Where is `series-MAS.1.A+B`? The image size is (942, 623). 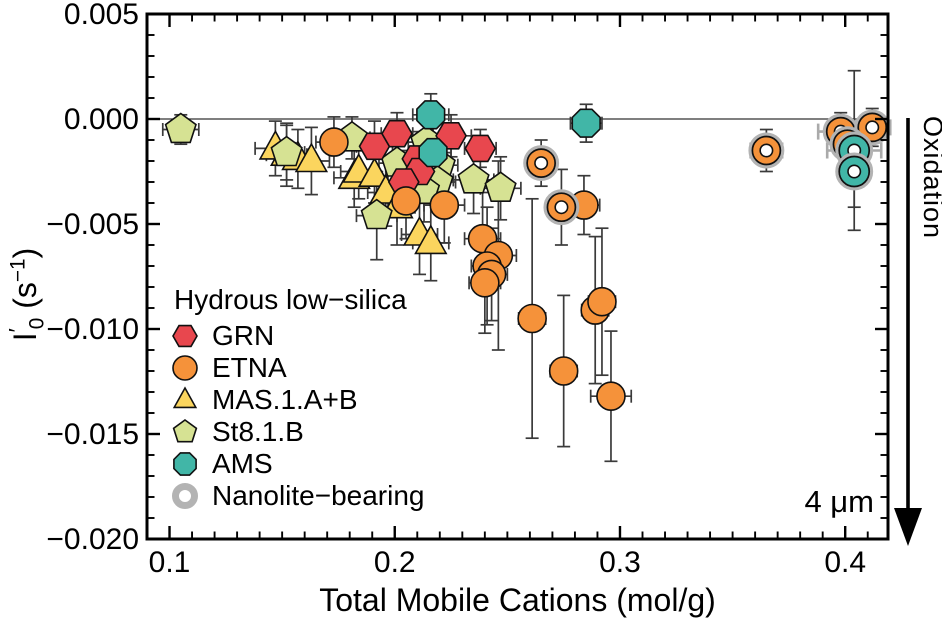 series-MAS.1.A+B is located at coordinates (353, 192).